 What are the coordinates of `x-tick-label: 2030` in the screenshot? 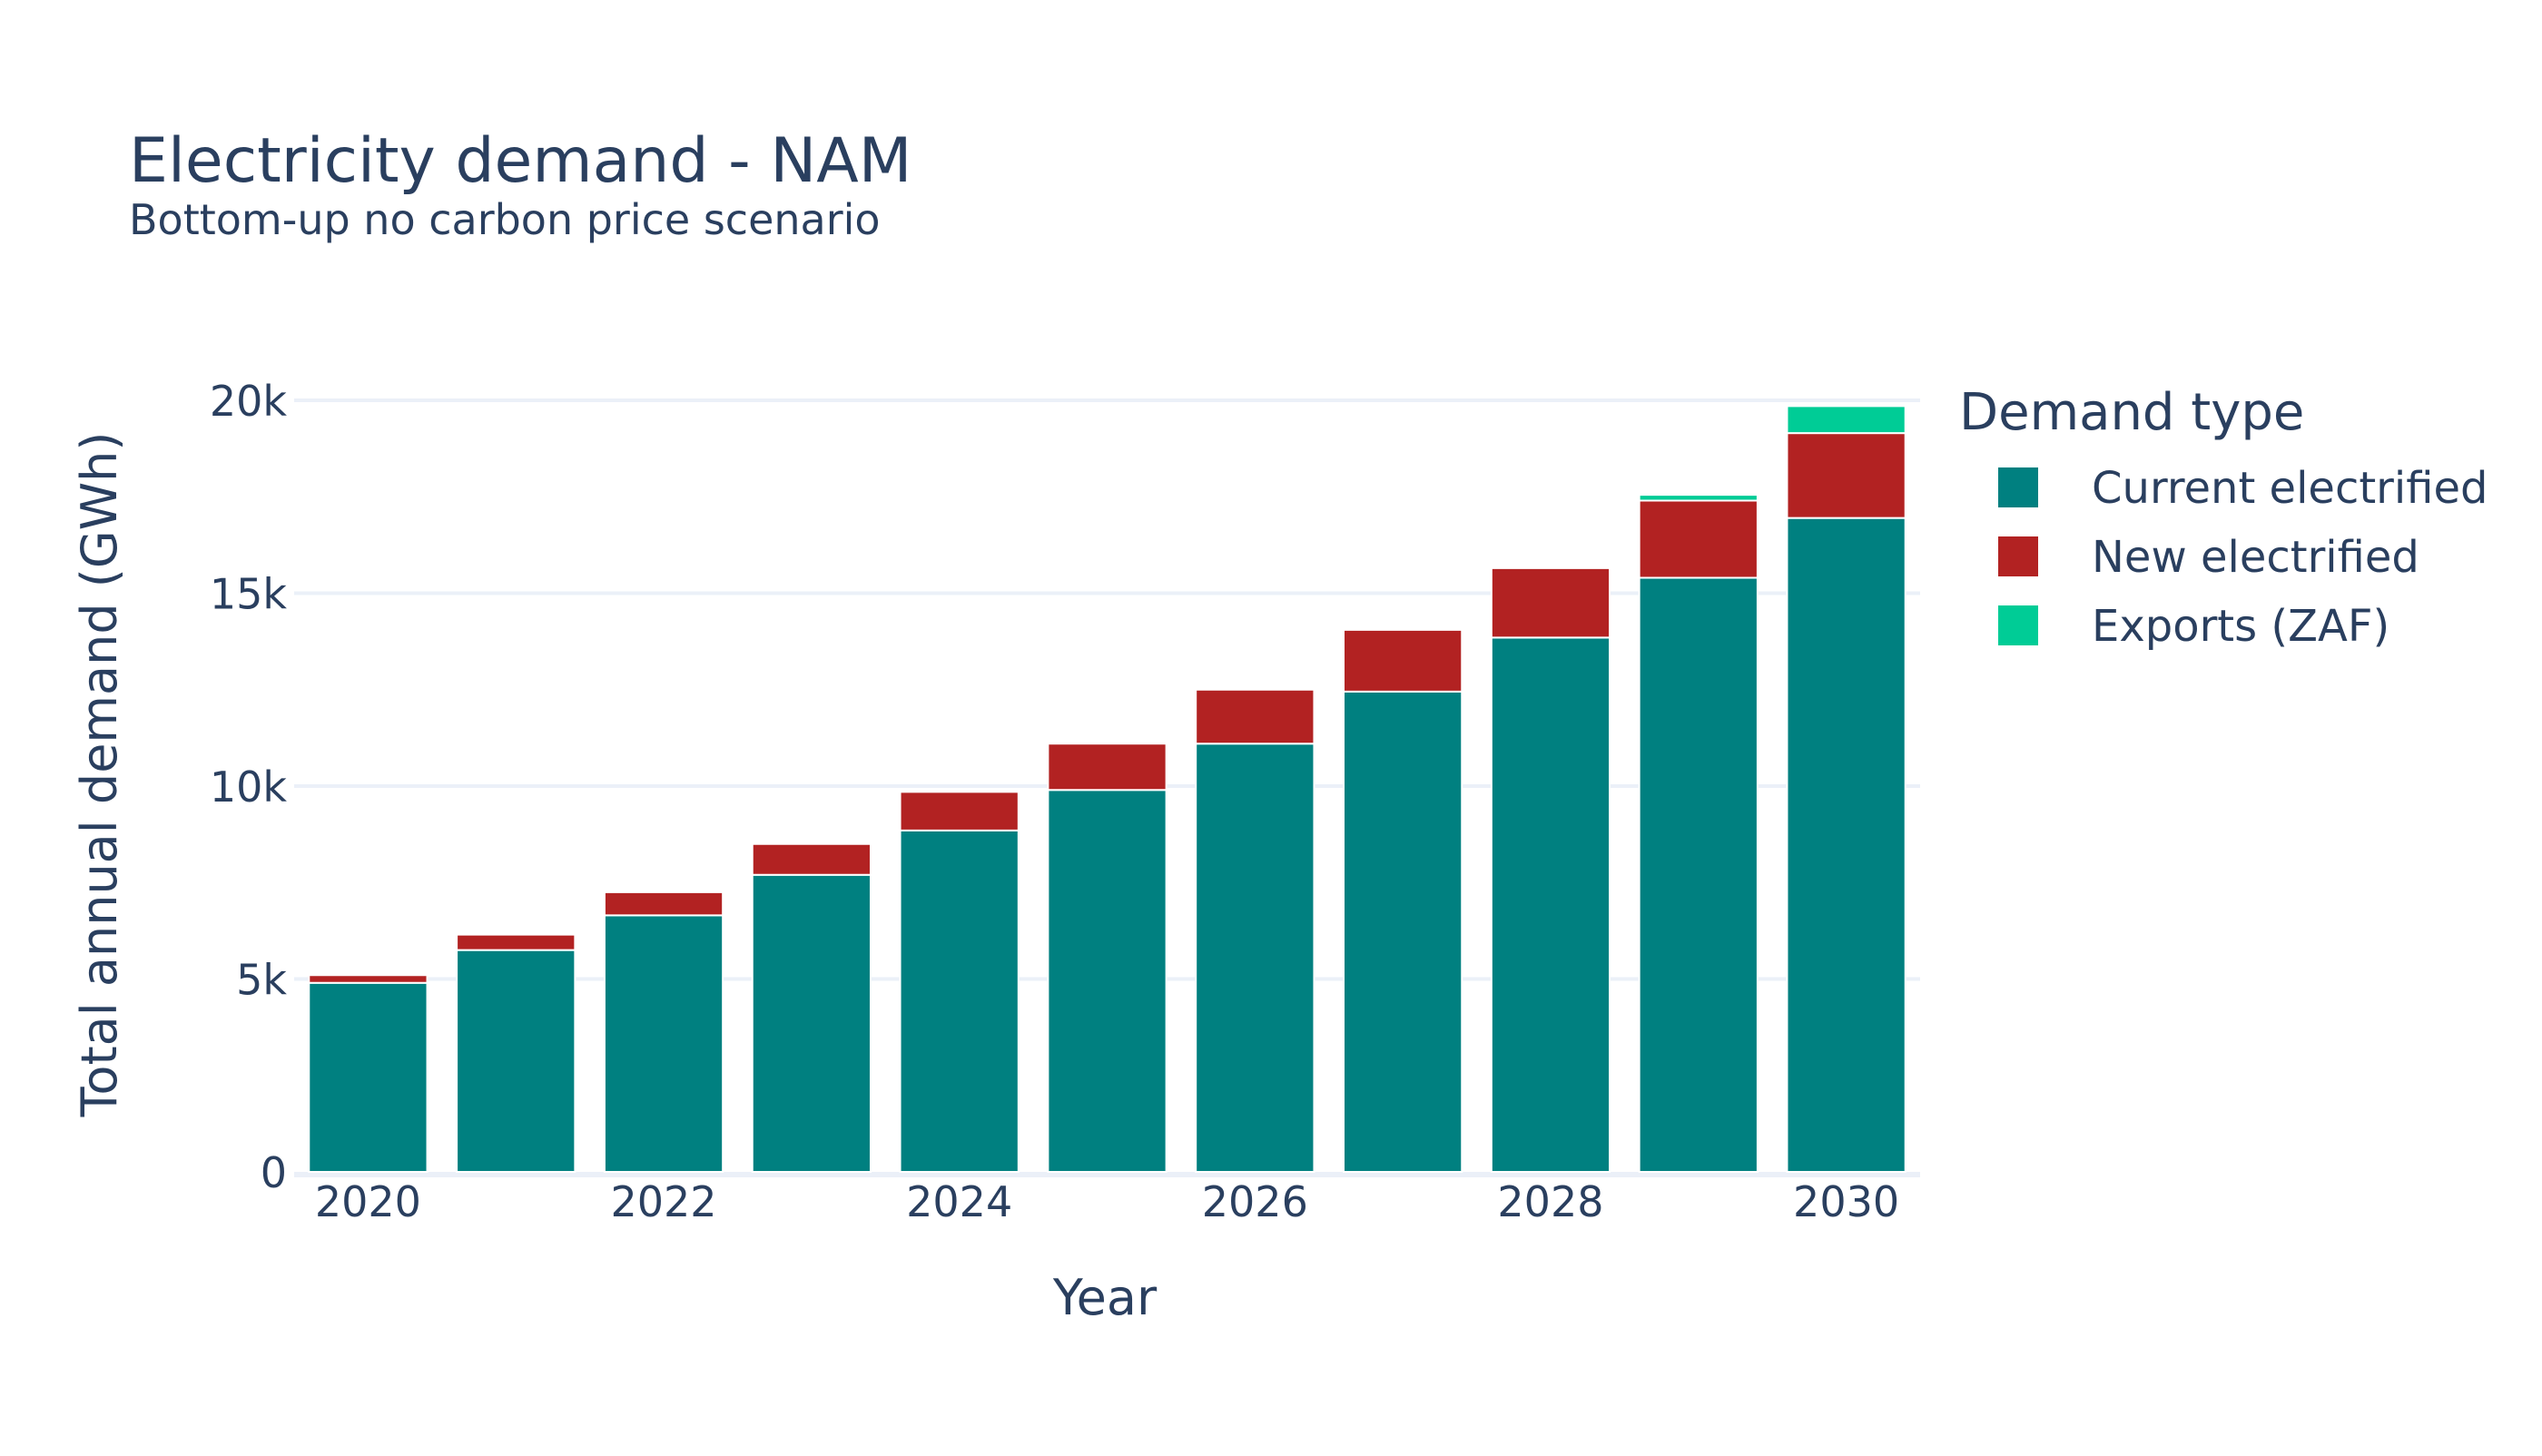 It's located at (1846, 1201).